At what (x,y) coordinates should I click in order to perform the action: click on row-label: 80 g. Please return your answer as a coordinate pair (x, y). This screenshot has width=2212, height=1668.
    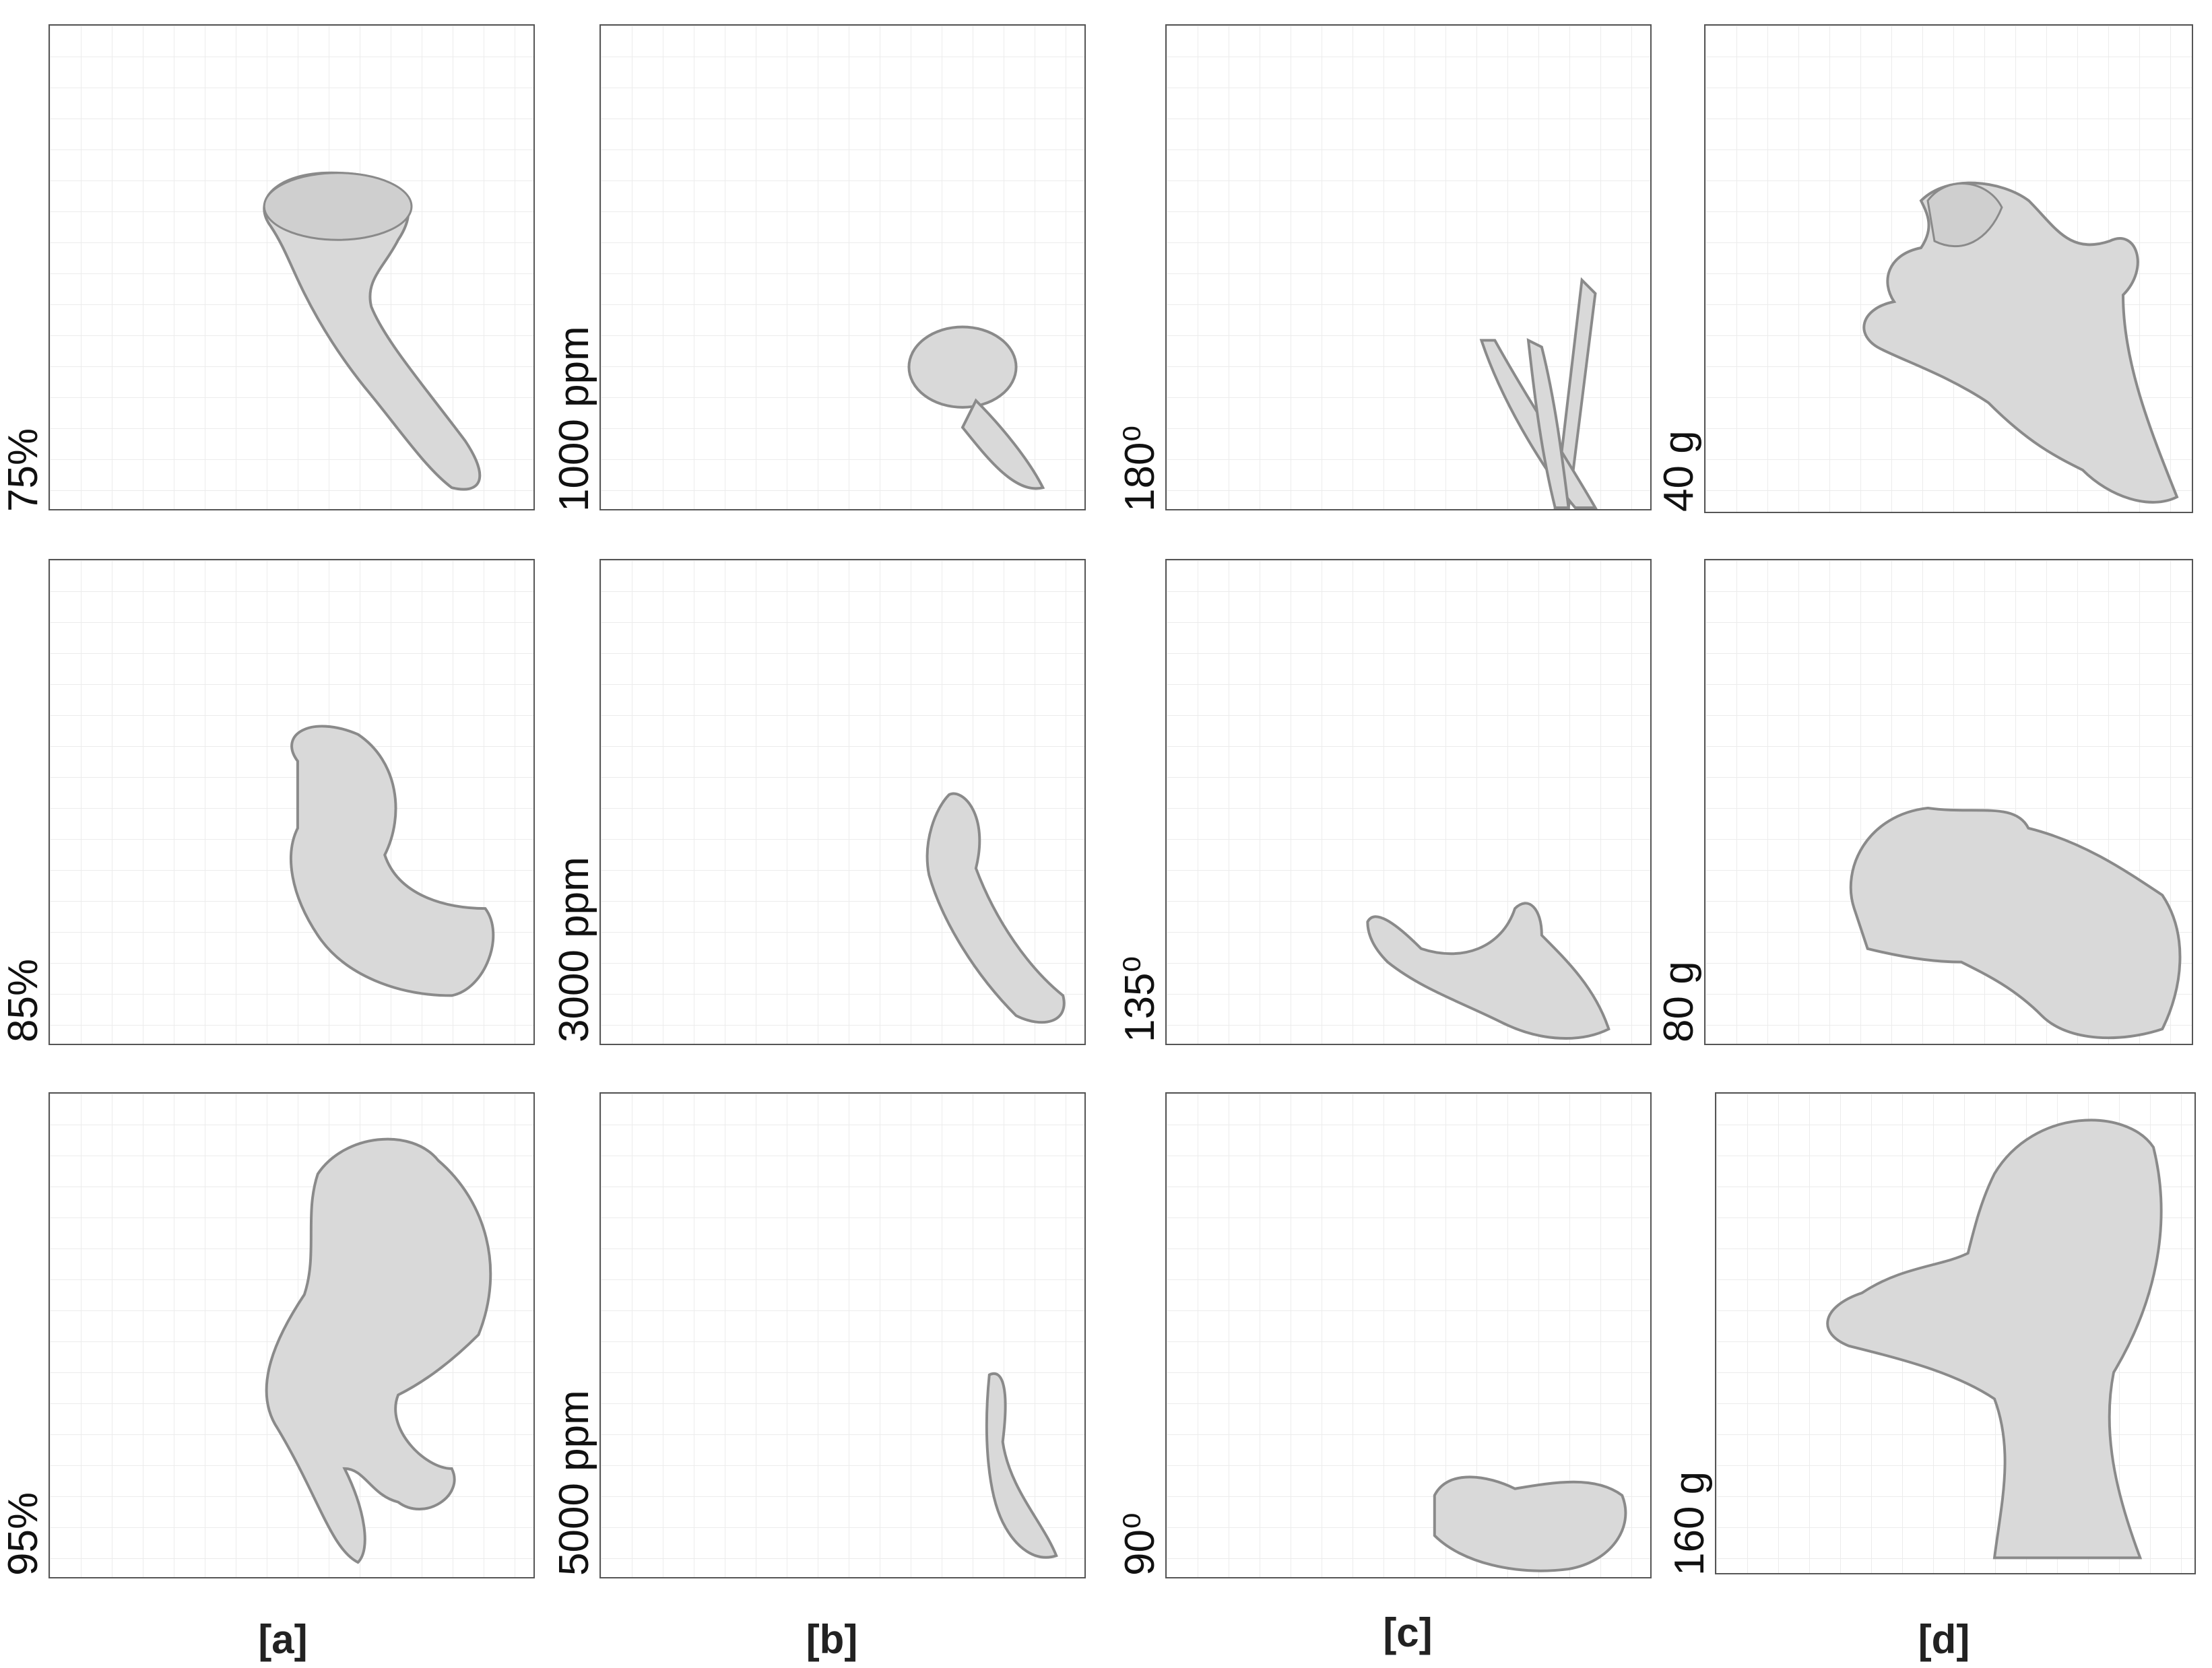
    Looking at the image, I should click on (1679, 1001).